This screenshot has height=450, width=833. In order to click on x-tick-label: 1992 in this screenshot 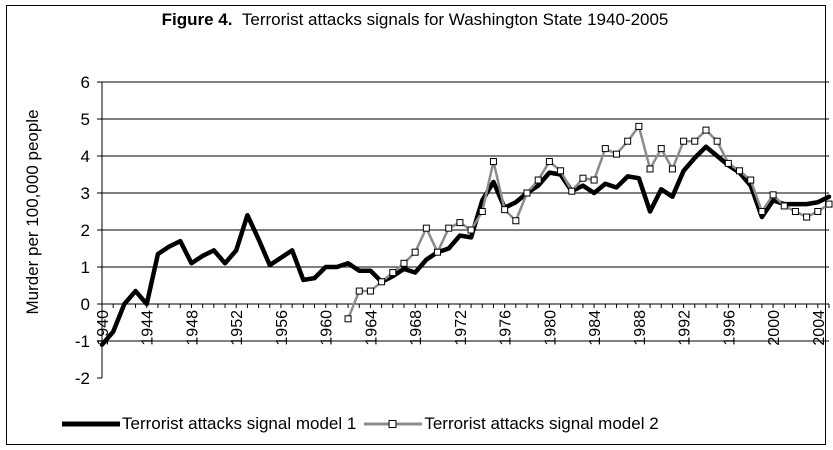, I will do `click(685, 328)`.